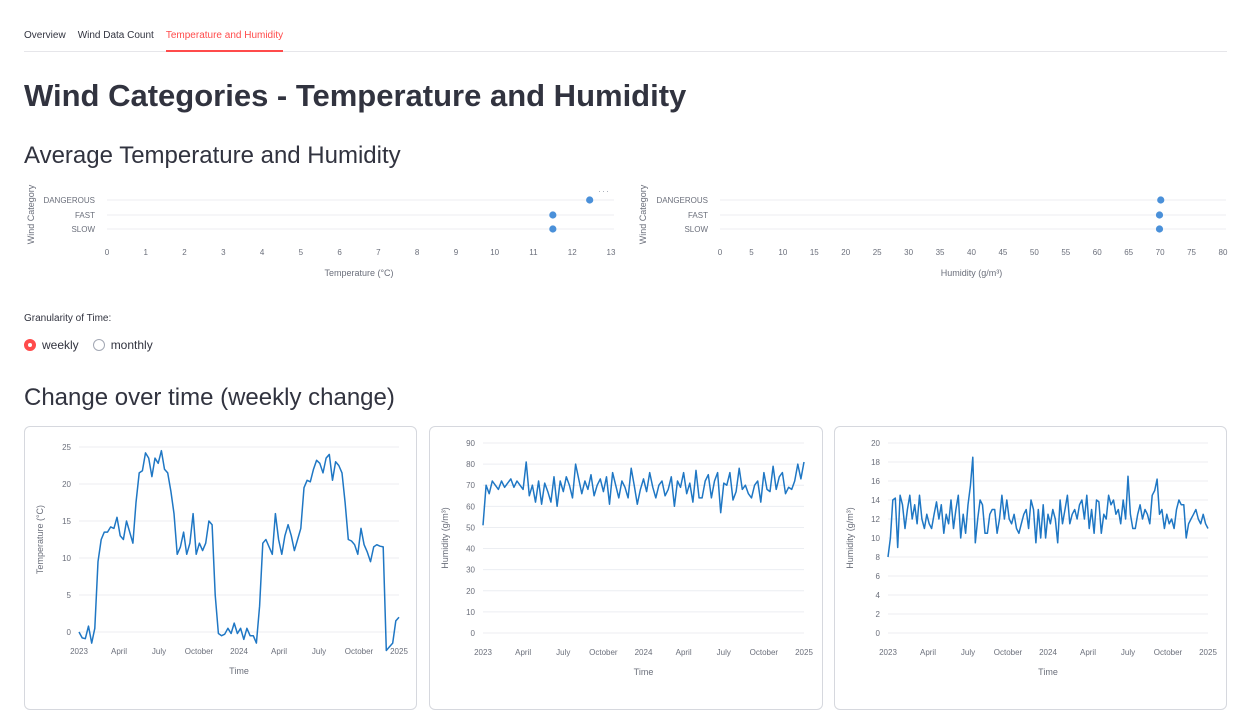 Image resolution: width=1241 pixels, height=720 pixels. Describe the element at coordinates (30, 345) in the screenshot. I see `radio-weekly-indicator` at that location.